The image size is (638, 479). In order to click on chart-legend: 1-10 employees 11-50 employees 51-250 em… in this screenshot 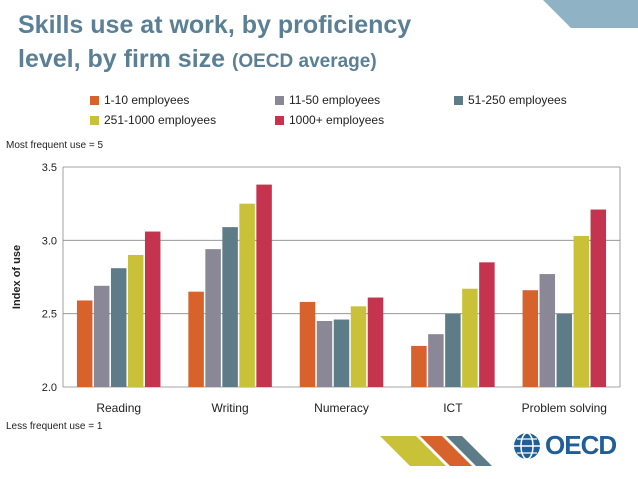, I will do `click(350, 111)`.